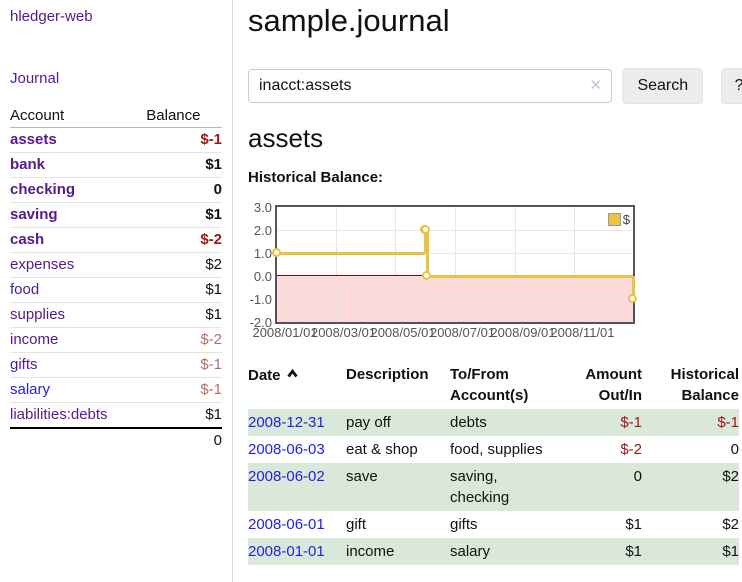  I want to click on register-row: 2008-06-01 gift gifts $1 $2, so click(493, 524).